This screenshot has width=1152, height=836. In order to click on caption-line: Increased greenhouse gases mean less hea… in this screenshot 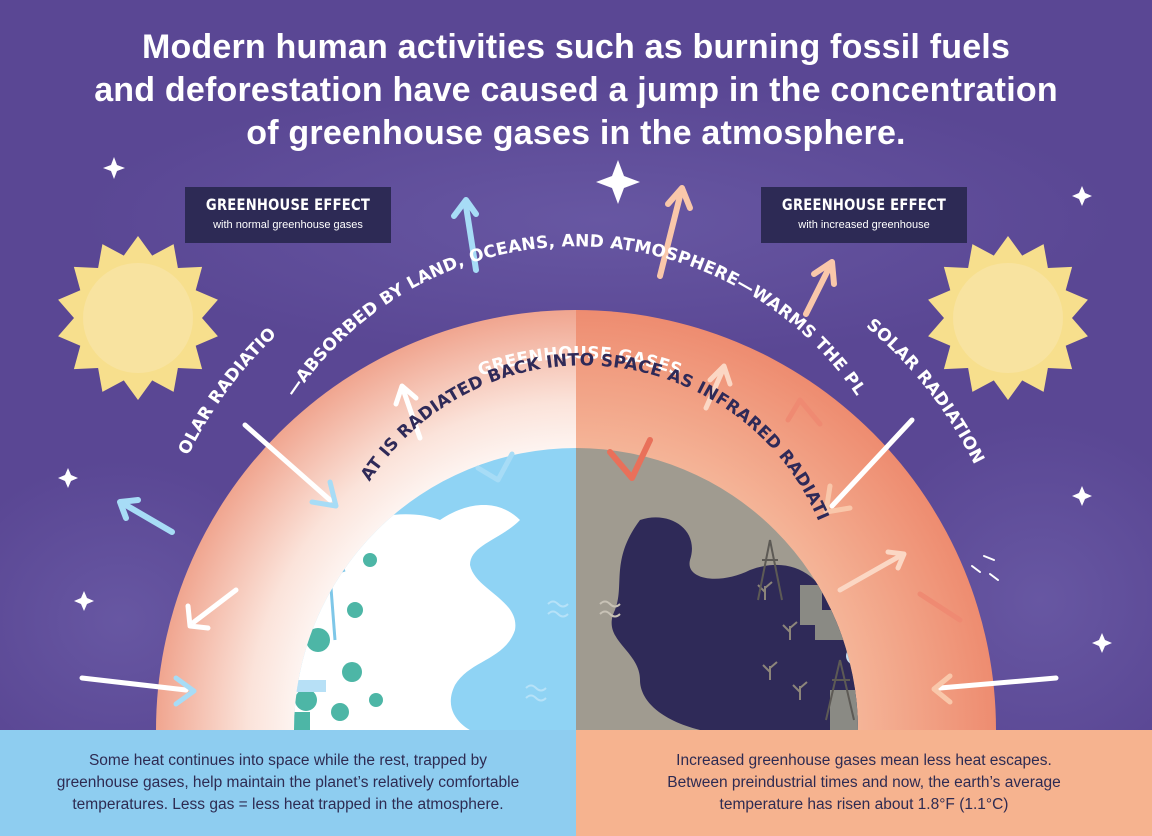, I will do `click(864, 760)`.